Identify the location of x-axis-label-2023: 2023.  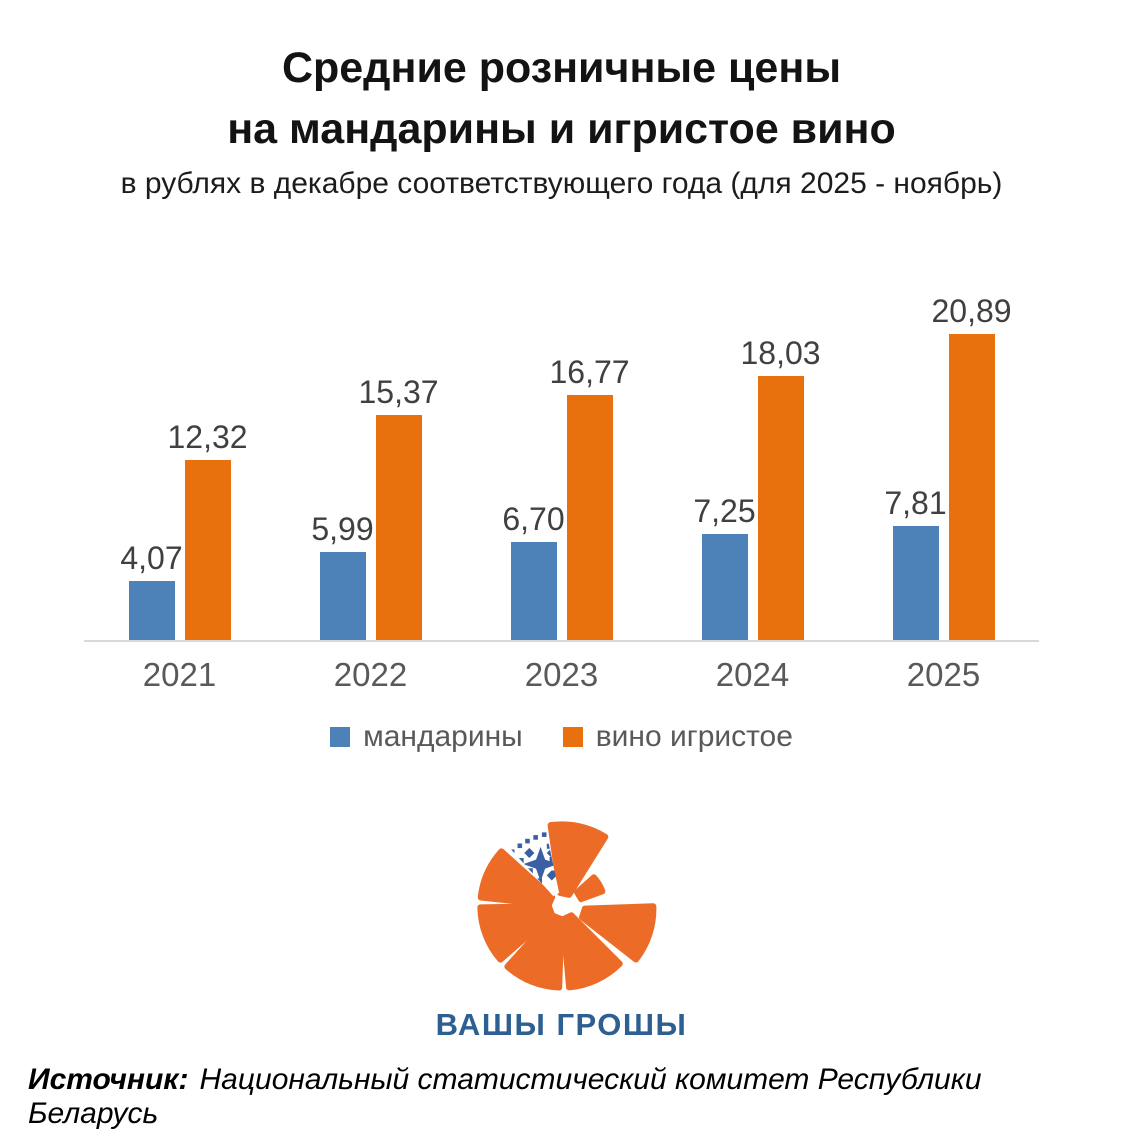
(561, 675).